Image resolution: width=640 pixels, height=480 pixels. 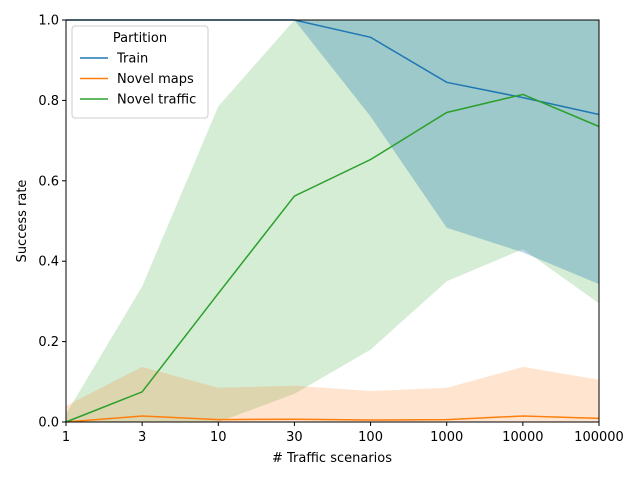 I want to click on y-tick-label: 0.4, so click(x=48, y=262).